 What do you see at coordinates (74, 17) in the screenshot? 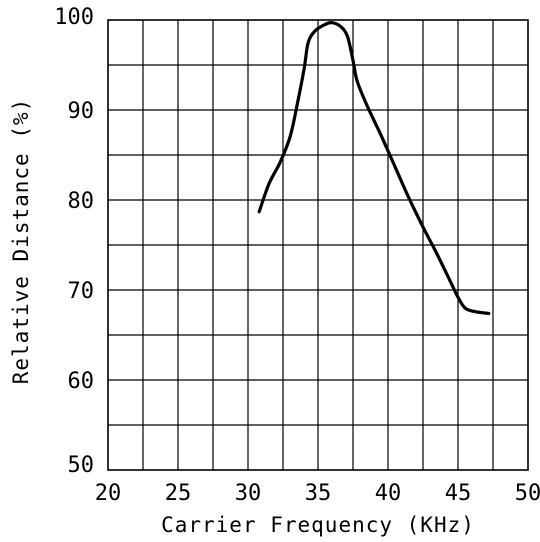
I see `y-tick-label: 100` at bounding box center [74, 17].